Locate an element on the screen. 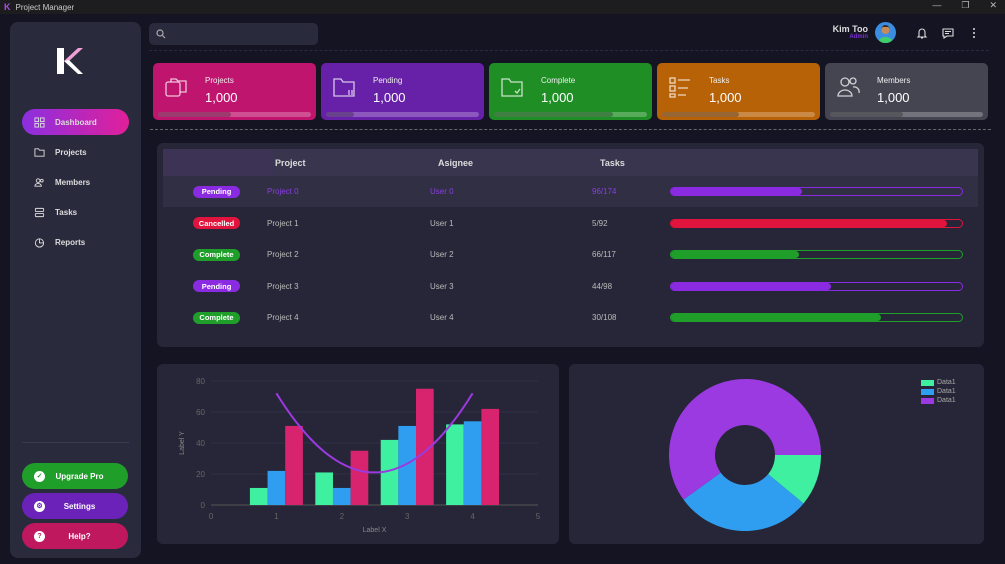 The width and height of the screenshot is (1005, 564). pending-icon is located at coordinates (344, 87).